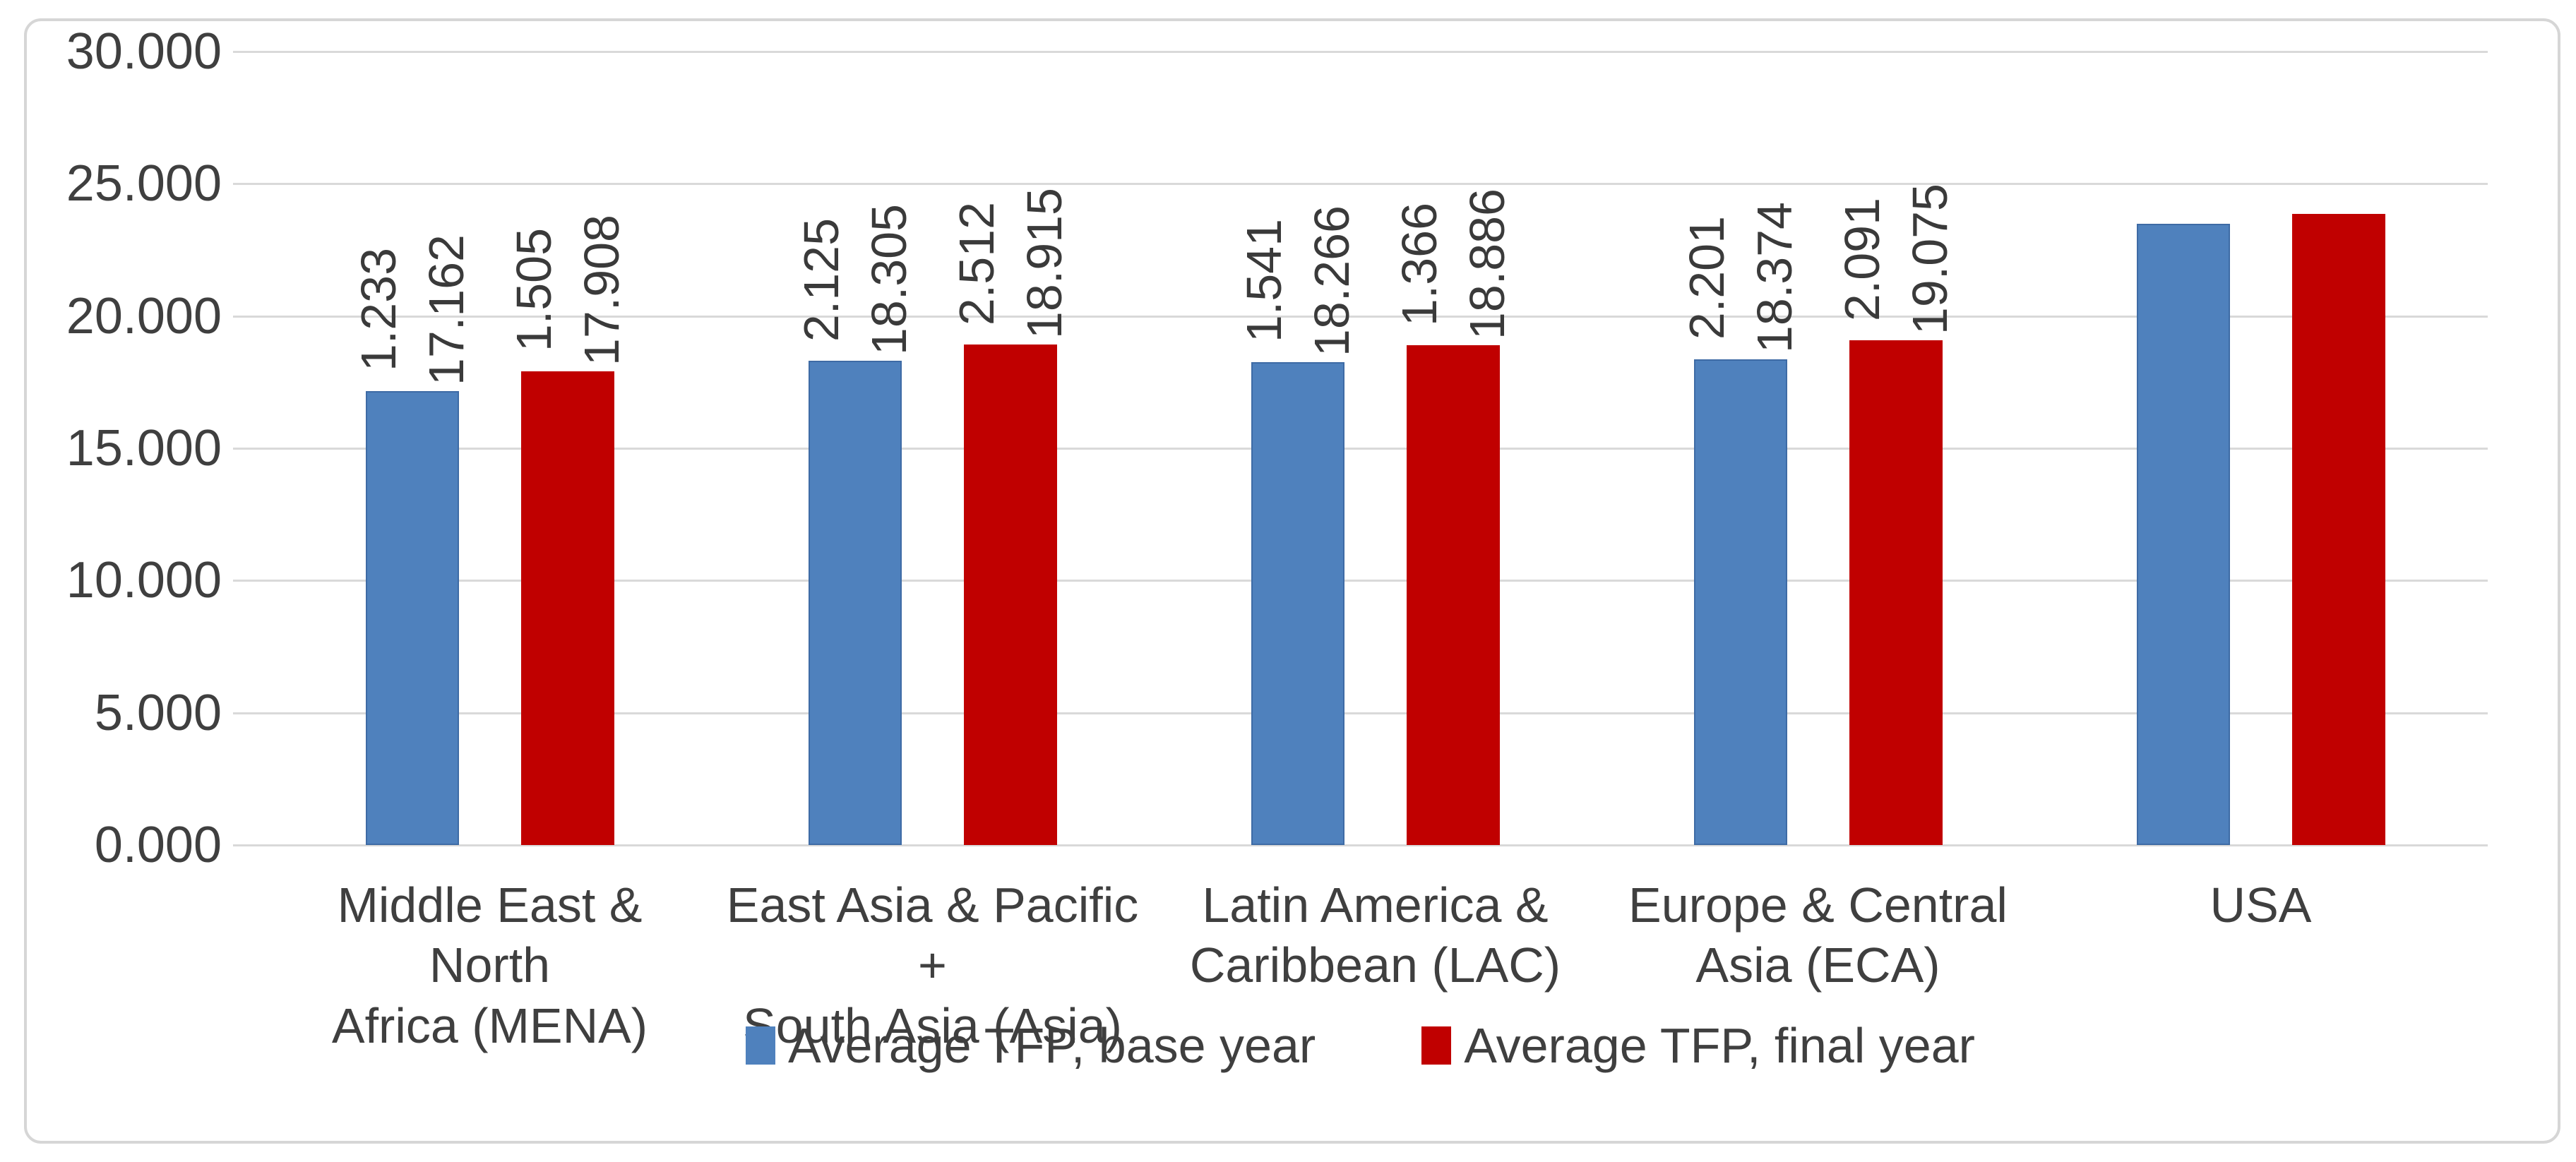  I want to click on legend-item: Average TFP, final year, so click(1698, 1045).